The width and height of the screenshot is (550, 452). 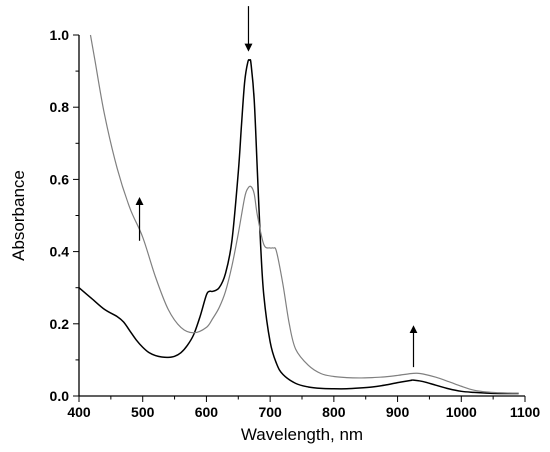 I want to click on x-tick-label: 1100, so click(x=525, y=412).